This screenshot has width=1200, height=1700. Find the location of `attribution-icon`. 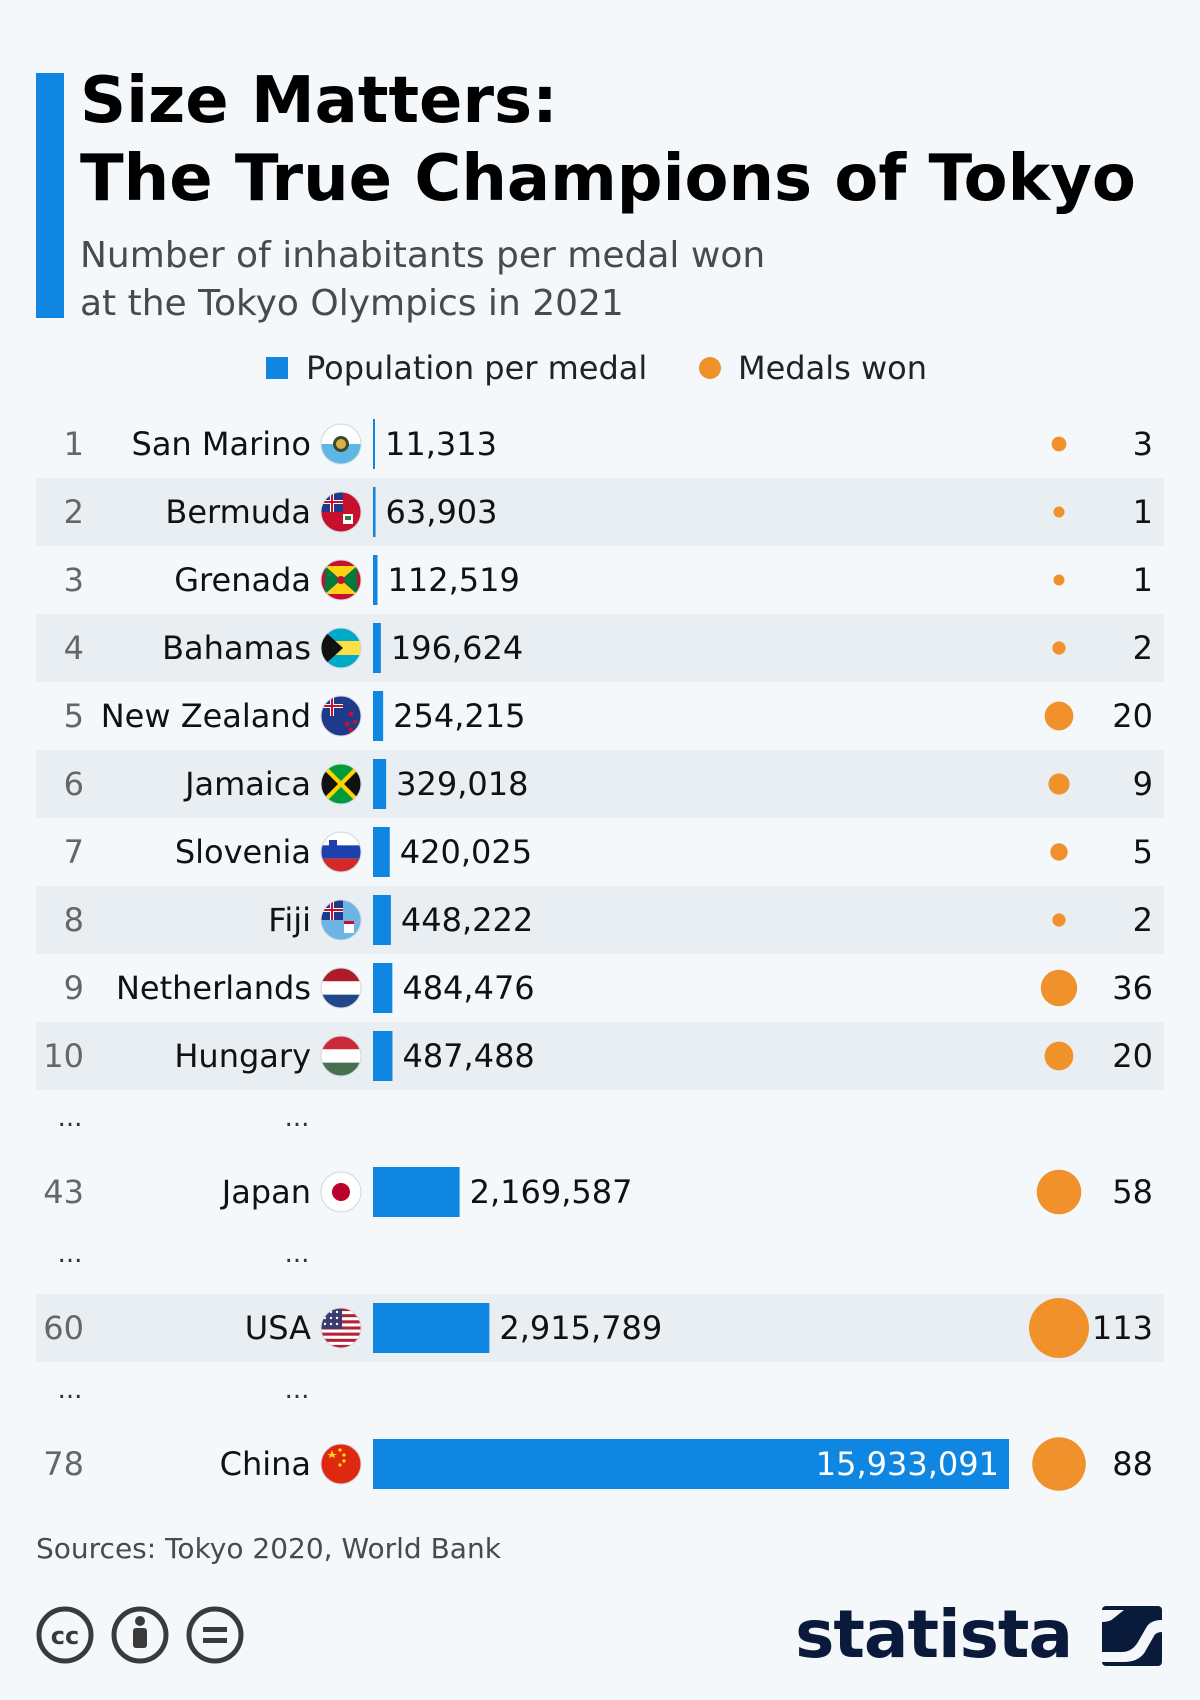

attribution-icon is located at coordinates (140, 1635).